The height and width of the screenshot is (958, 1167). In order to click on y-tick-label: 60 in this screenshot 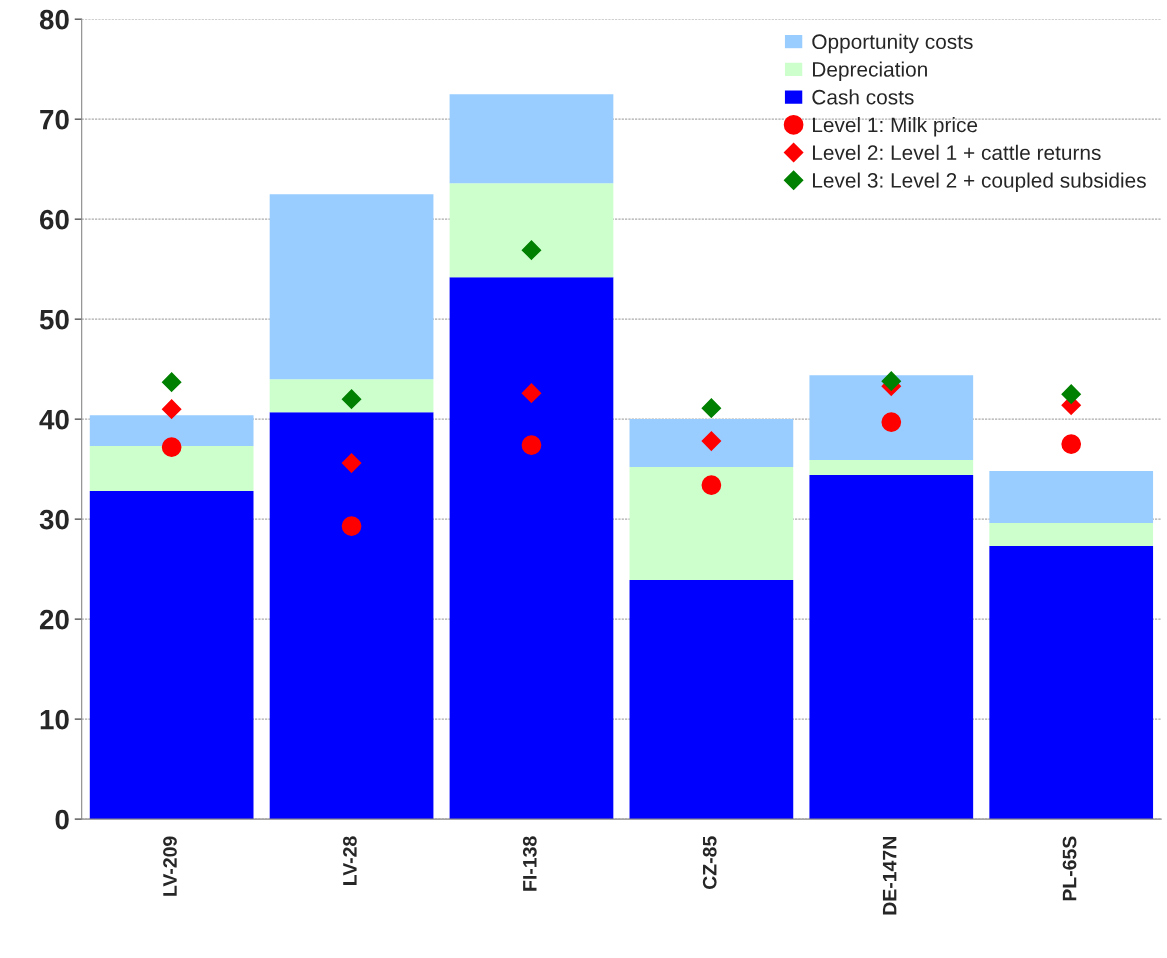, I will do `click(54, 219)`.